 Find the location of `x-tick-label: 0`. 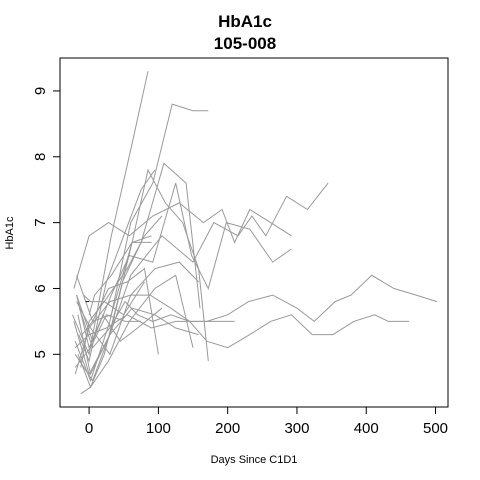

x-tick-label: 0 is located at coordinates (89, 428).